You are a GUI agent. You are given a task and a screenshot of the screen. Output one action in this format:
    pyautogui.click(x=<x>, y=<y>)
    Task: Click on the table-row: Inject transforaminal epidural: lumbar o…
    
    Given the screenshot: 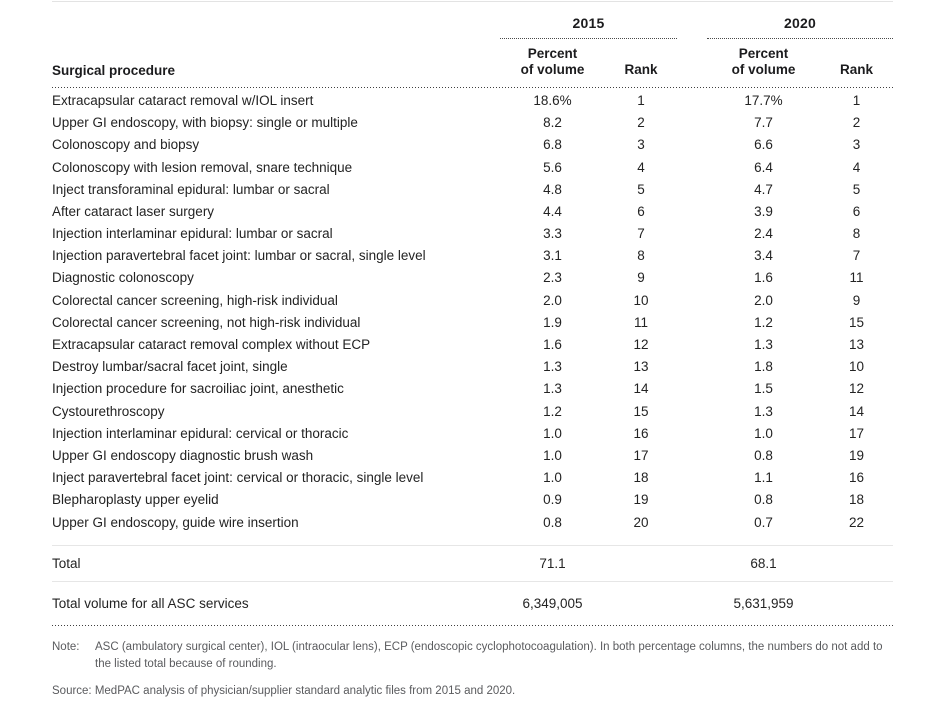 What is the action you would take?
    pyautogui.click(x=472, y=189)
    